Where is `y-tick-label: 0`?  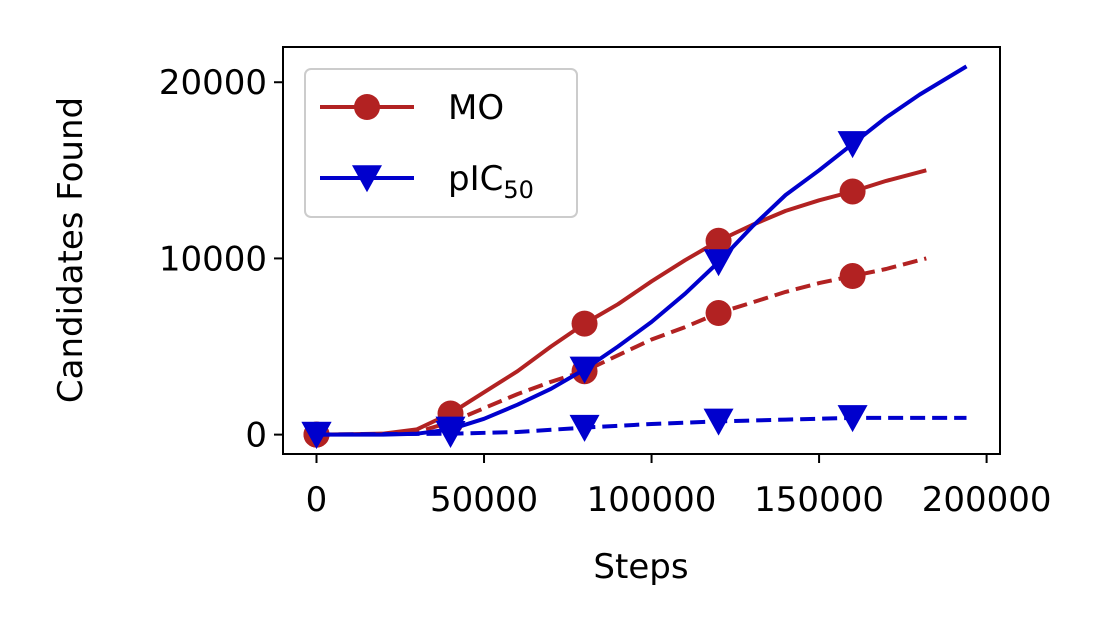
y-tick-label: 0 is located at coordinates (256, 436).